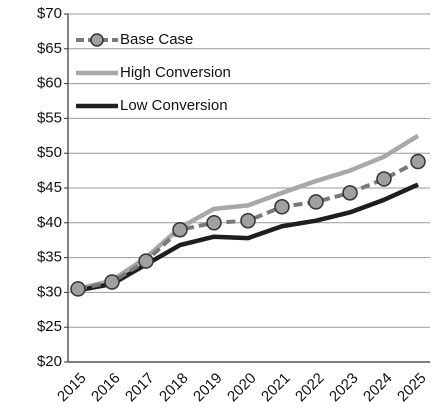  What do you see at coordinates (174, 105) in the screenshot?
I see `legend-label: Low Conversion` at bounding box center [174, 105].